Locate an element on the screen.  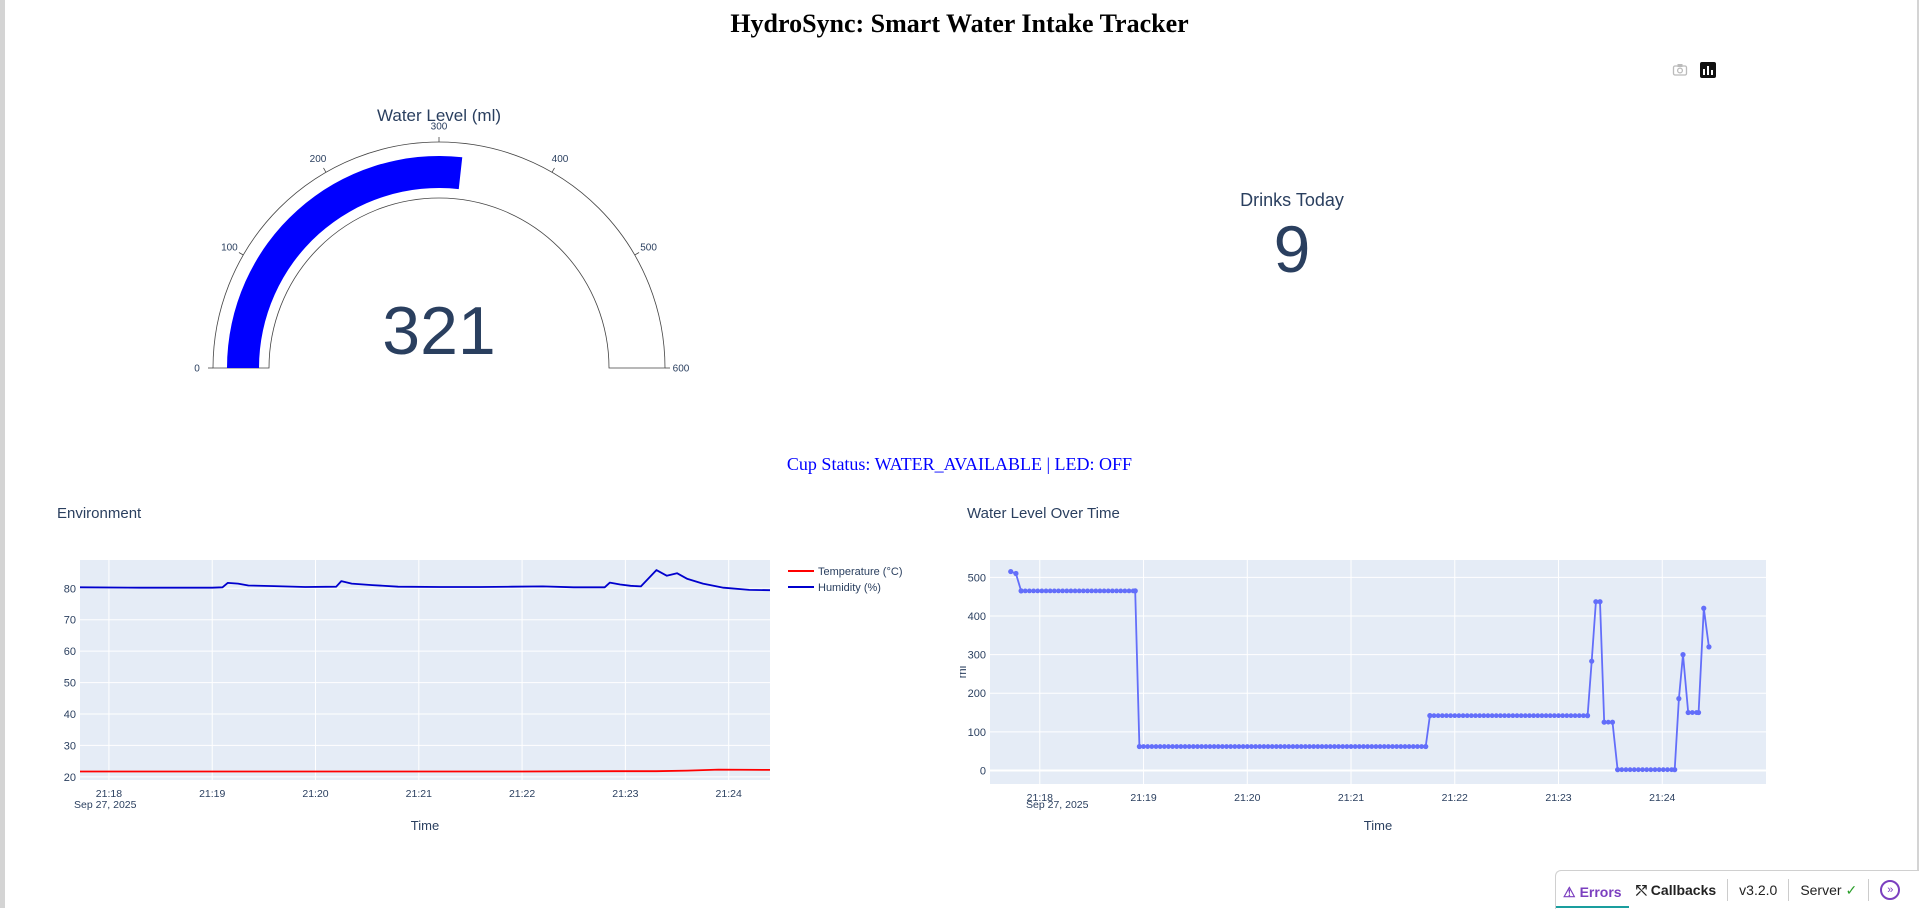
expand-debug-button: » is located at coordinates (1890, 890).